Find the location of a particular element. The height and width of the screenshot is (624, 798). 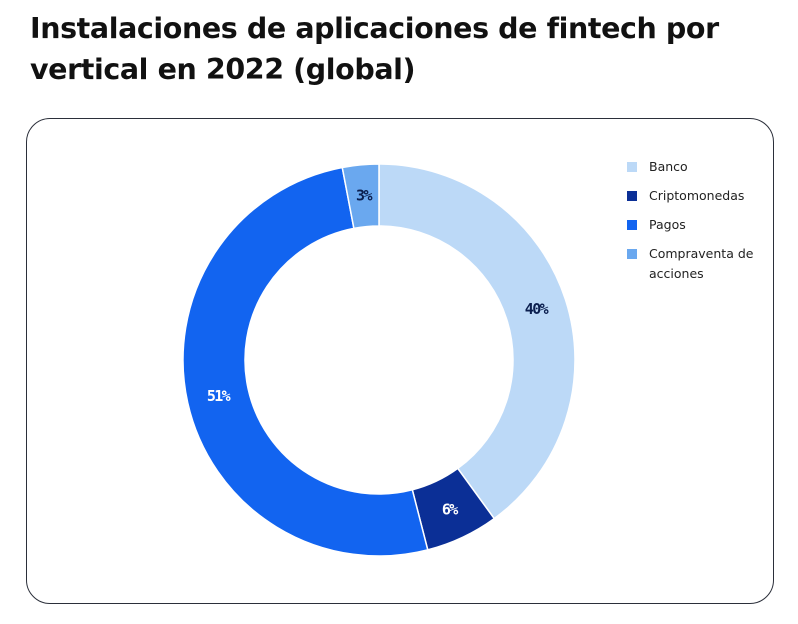

slice-percent-label-0: 40% is located at coordinates (537, 309).